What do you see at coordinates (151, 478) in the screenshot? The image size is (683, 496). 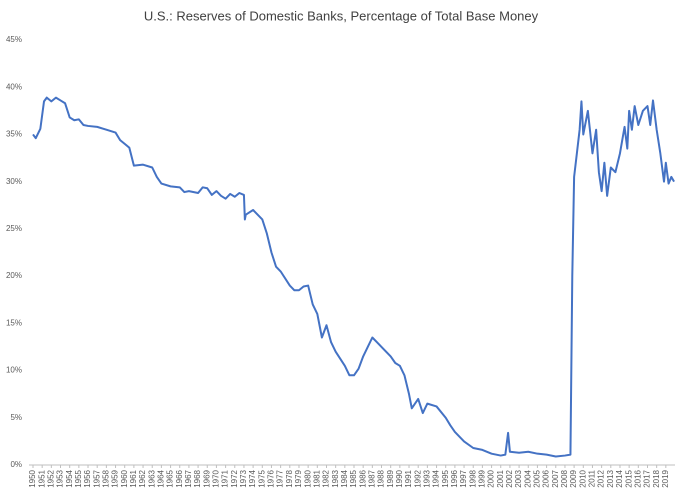 I see `x-tick-label: 1963` at bounding box center [151, 478].